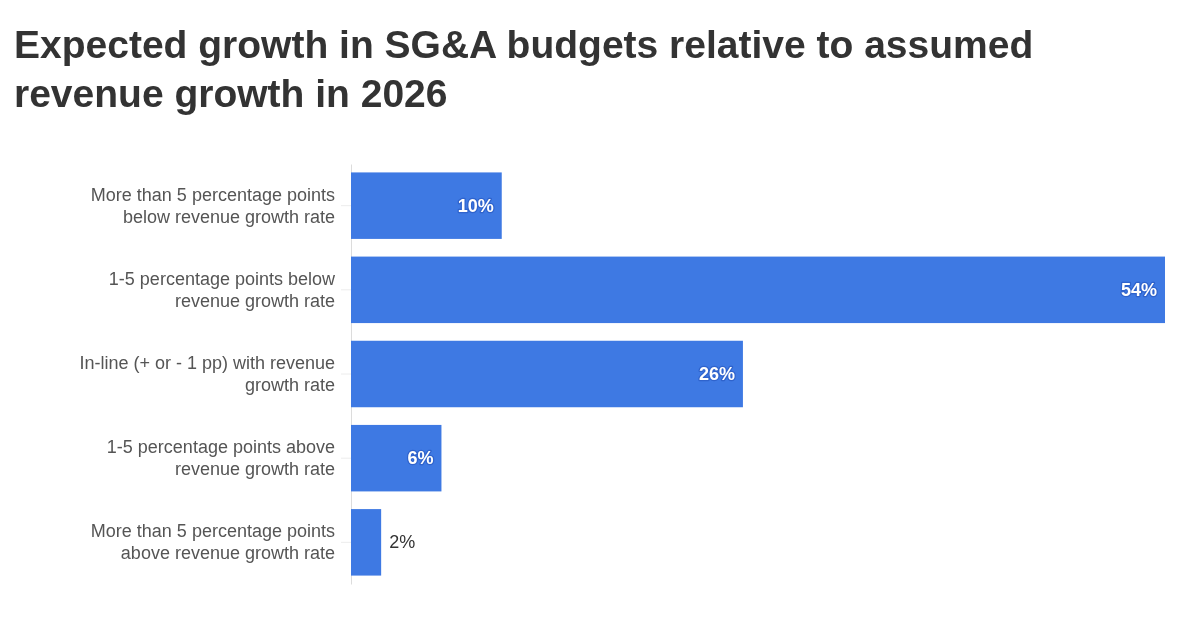 The height and width of the screenshot is (630, 1200). What do you see at coordinates (1138, 289) in the screenshot?
I see `data-label: 54%` at bounding box center [1138, 289].